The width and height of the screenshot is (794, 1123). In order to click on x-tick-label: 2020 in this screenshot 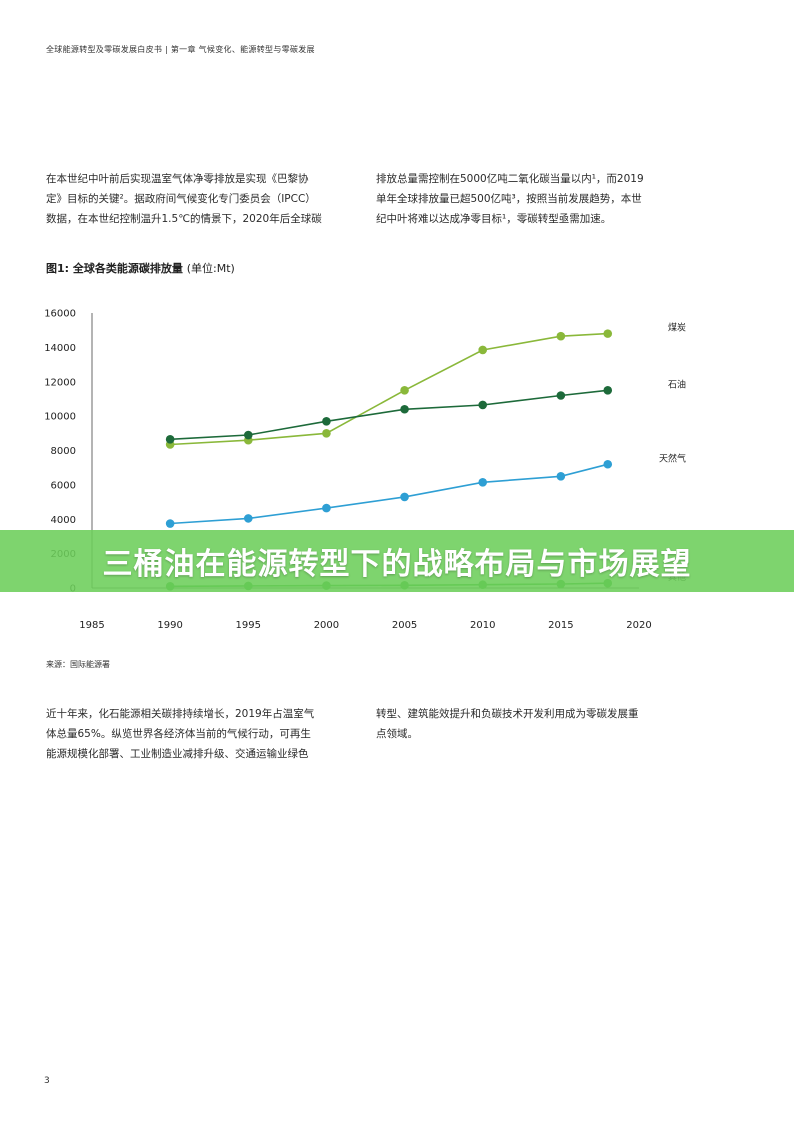, I will do `click(638, 625)`.